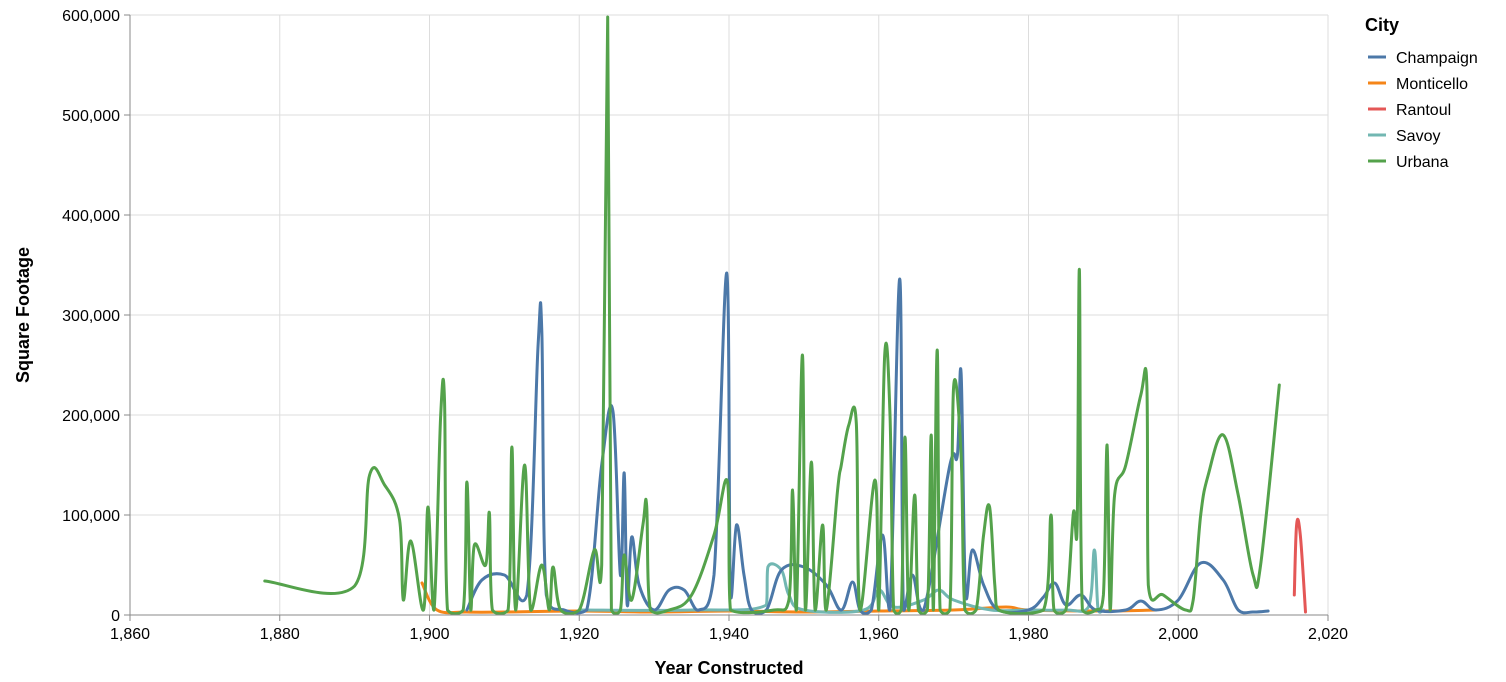  Describe the element at coordinates (1423, 110) in the screenshot. I see `legend-label-rantoul: Rantoul` at that location.